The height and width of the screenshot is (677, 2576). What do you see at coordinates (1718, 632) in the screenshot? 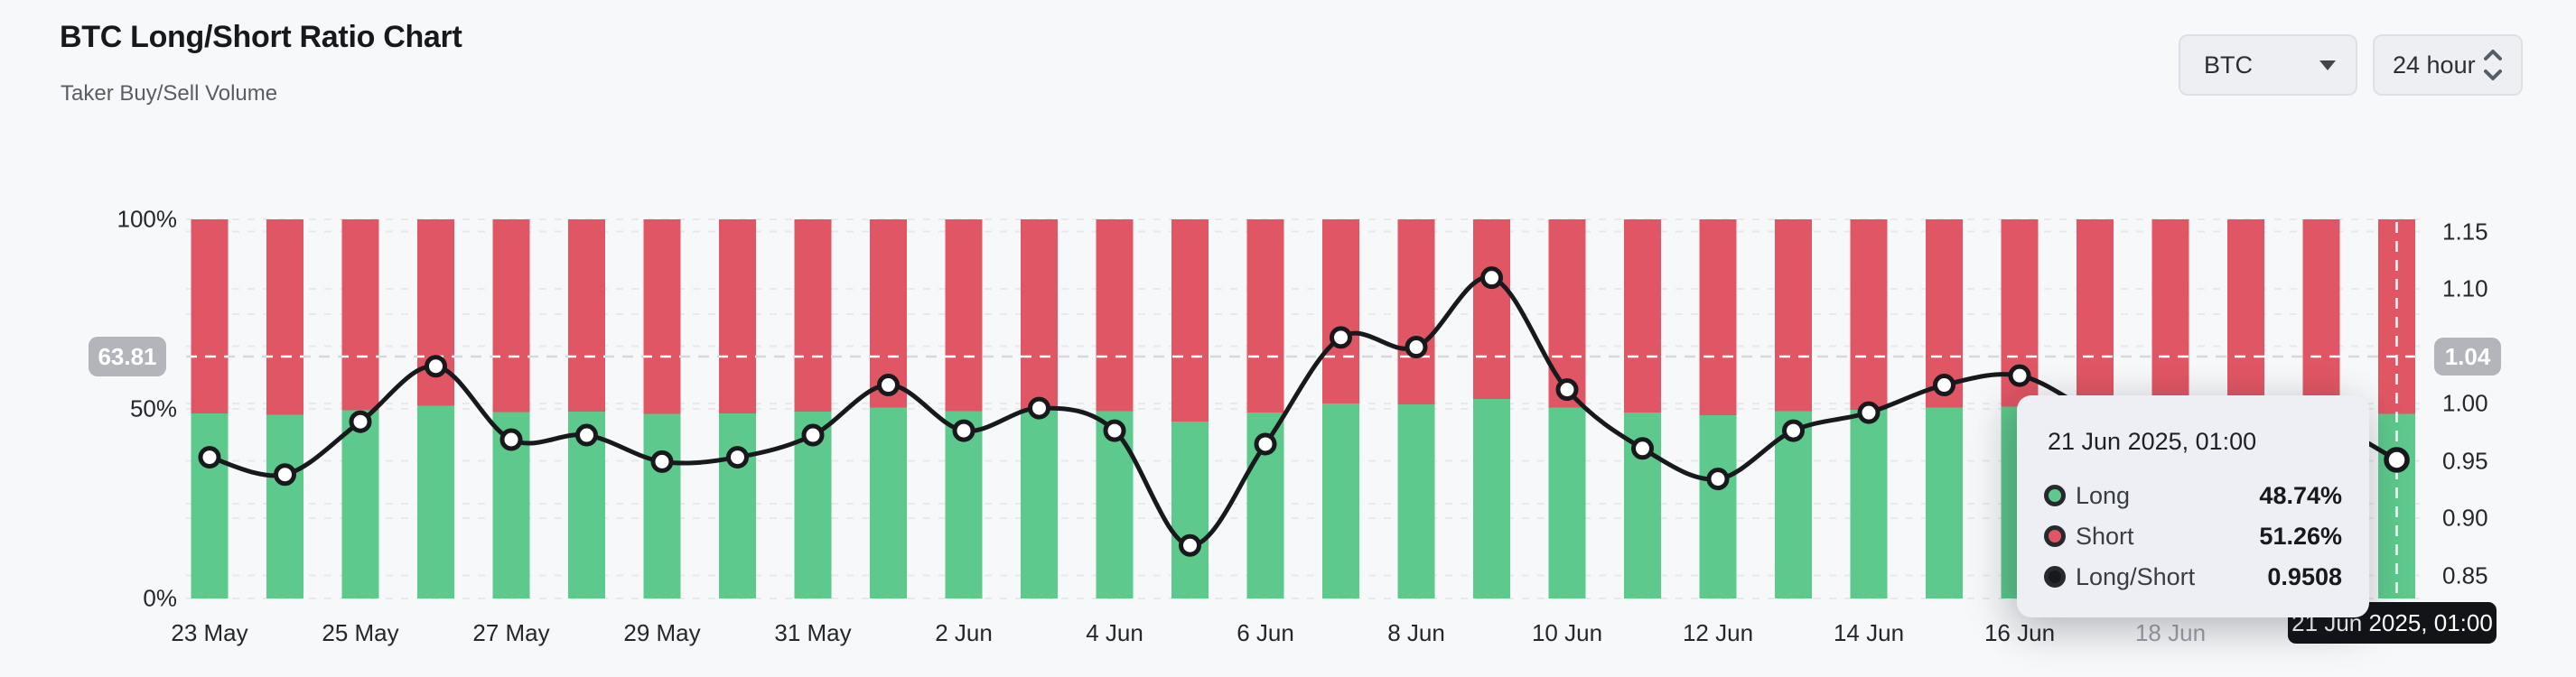
I see `x-axis-tick: 12 Jun` at bounding box center [1718, 632].